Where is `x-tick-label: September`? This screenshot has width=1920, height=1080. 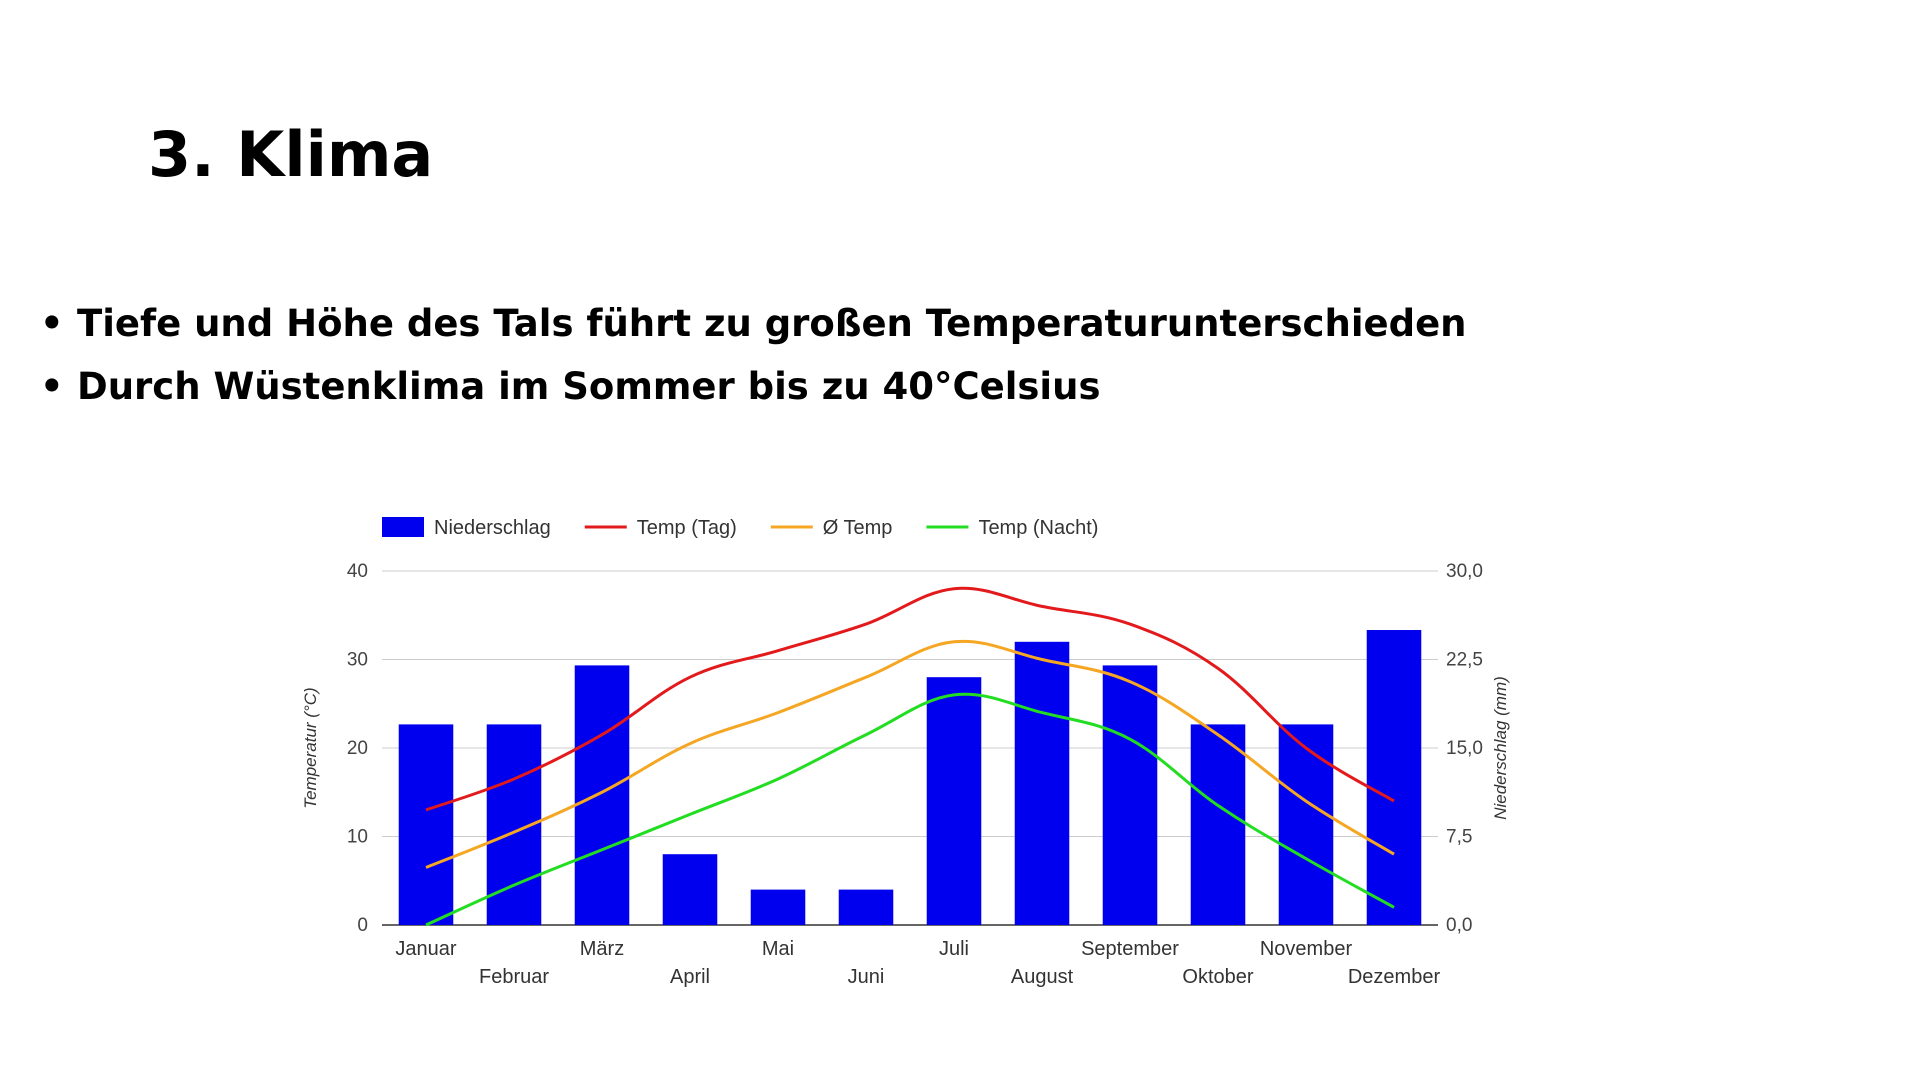 x-tick-label: September is located at coordinates (1130, 949).